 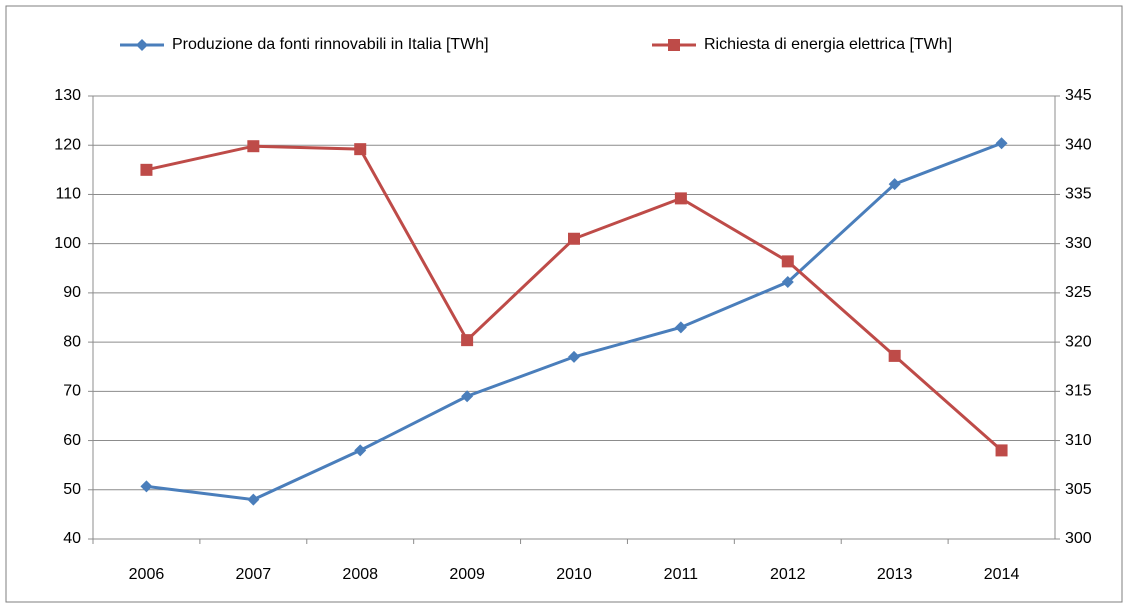 What do you see at coordinates (1078, 144) in the screenshot?
I see `y2-tick-label: 340` at bounding box center [1078, 144].